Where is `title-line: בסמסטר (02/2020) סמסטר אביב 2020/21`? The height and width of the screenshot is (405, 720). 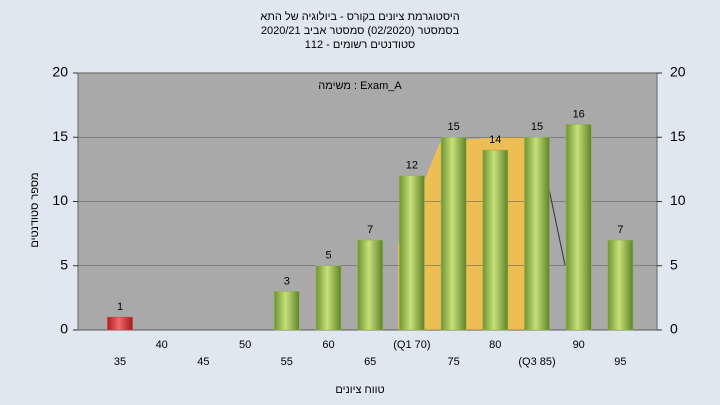
title-line: בסמסטר (02/2020) סמסטר אביב 2020/21 is located at coordinates (360, 31).